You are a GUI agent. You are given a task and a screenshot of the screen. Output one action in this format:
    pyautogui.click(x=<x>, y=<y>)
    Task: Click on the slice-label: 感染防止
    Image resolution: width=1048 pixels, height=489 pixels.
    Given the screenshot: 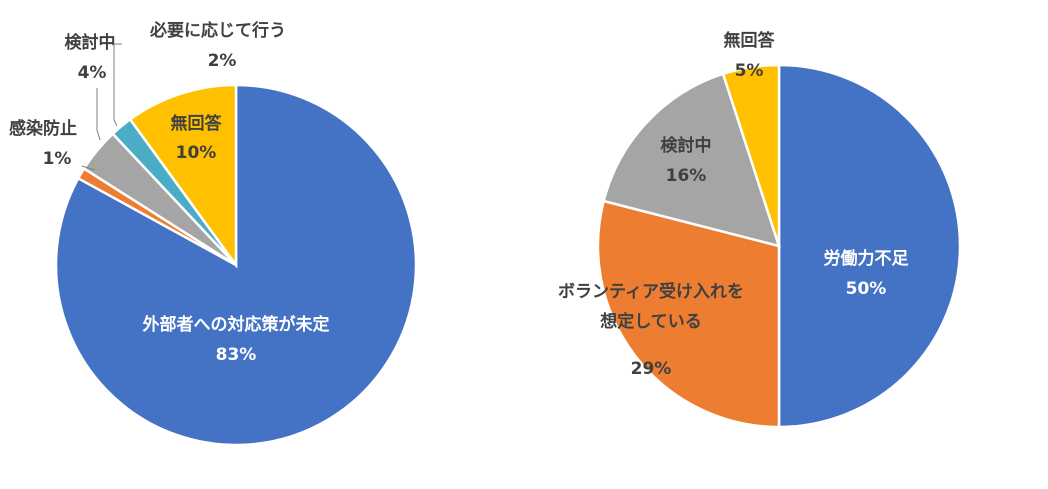 What is the action you would take?
    pyautogui.click(x=43, y=128)
    